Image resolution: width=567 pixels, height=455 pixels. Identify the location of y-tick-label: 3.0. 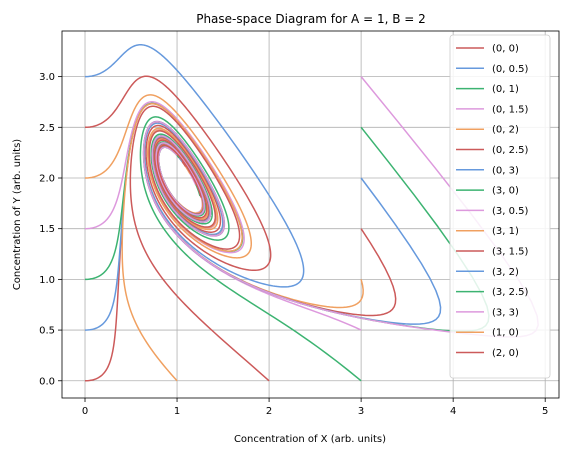
(47, 77).